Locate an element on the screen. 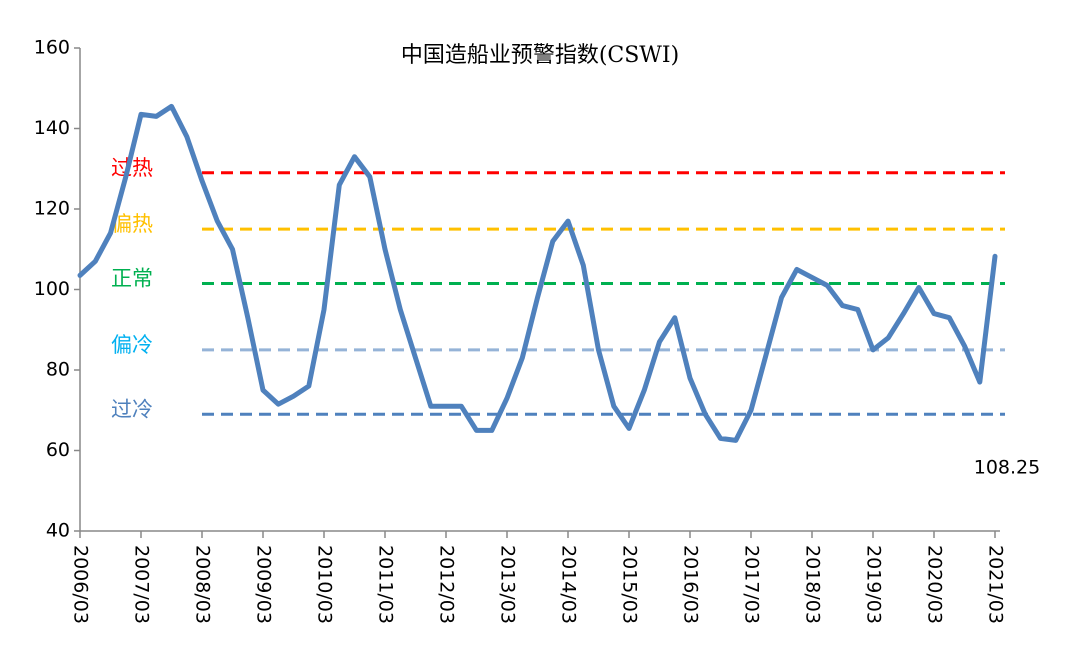  x-tick-label: 2014/03 is located at coordinates (569, 584).